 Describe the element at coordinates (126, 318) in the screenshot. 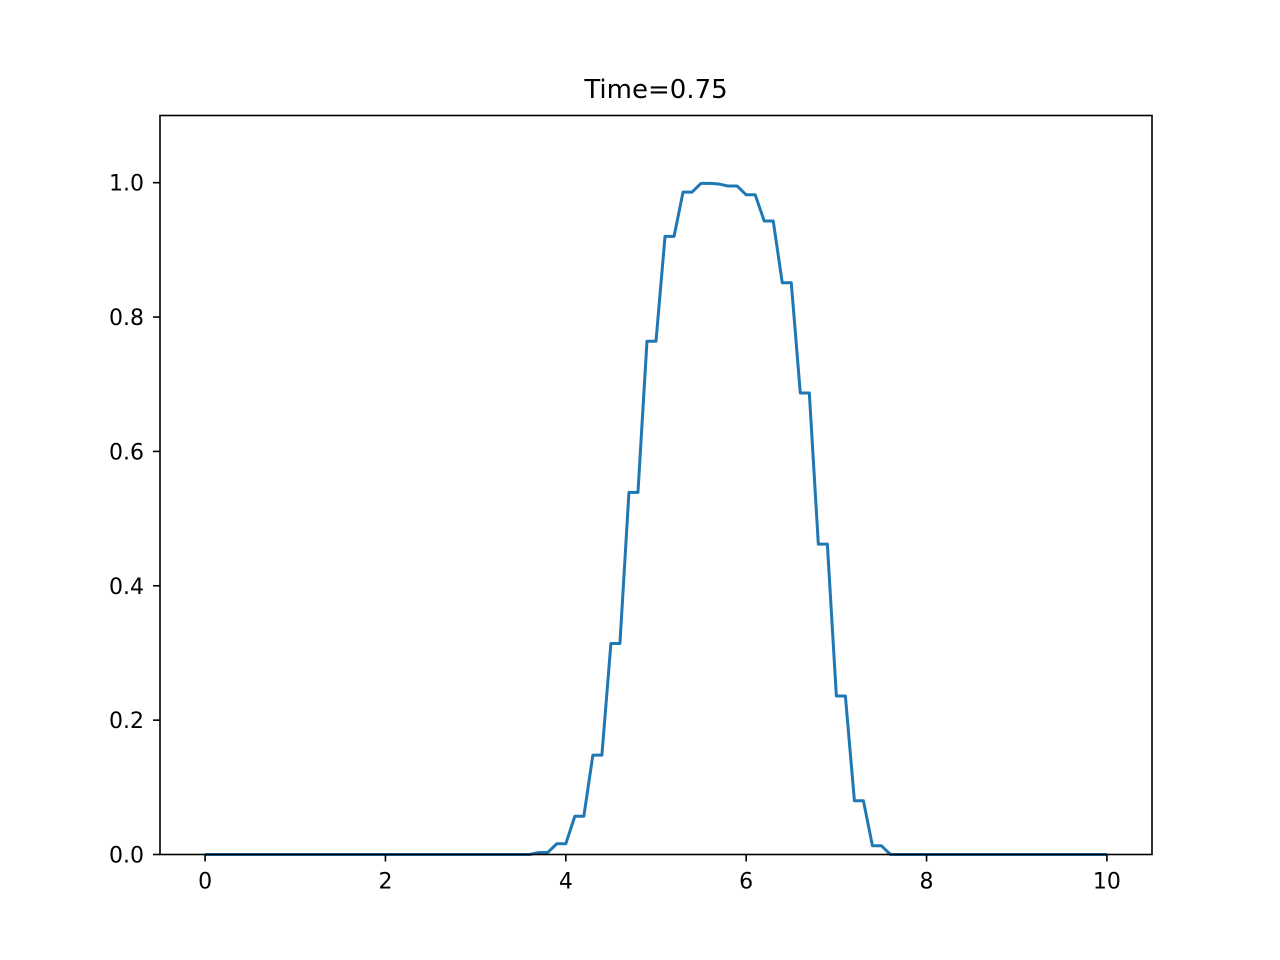

I see `y-tick-label-4: 0.8` at that location.